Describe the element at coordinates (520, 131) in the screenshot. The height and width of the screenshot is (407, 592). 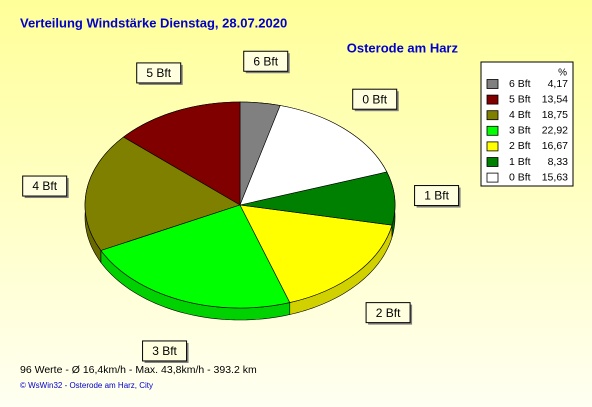
I see `legend-label: 3 Bft` at that location.